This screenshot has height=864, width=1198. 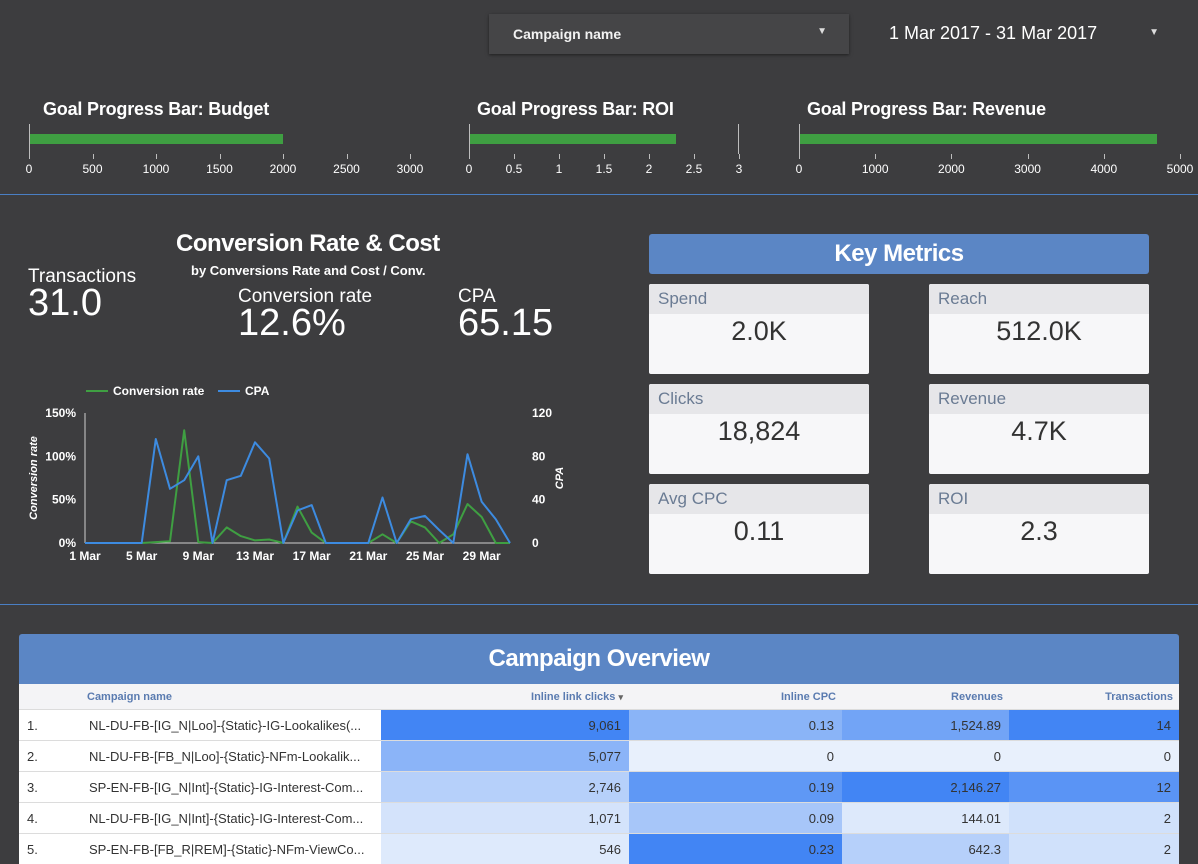 I want to click on row-index: 3., so click(x=50, y=787).